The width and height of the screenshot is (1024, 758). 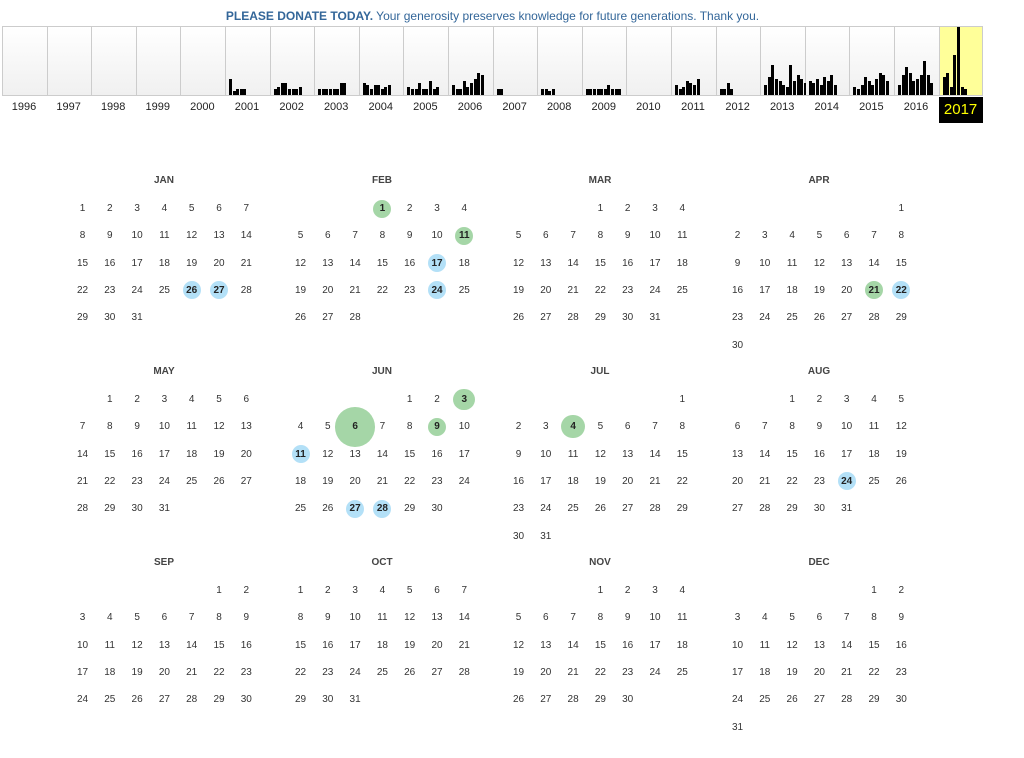 What do you see at coordinates (627, 645) in the screenshot?
I see `day-cell: 16` at bounding box center [627, 645].